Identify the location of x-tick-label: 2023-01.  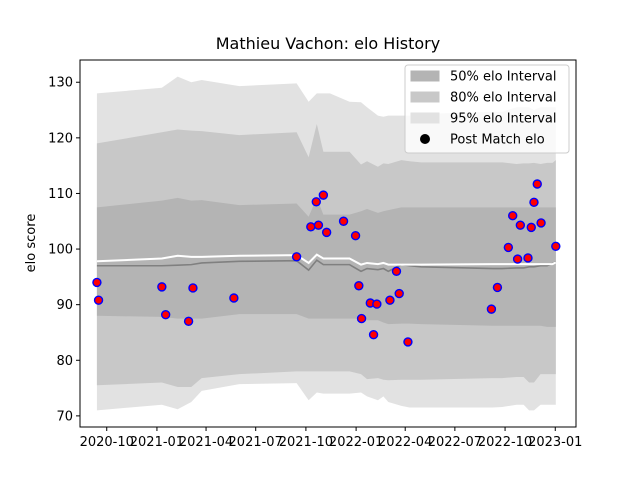
(555, 442).